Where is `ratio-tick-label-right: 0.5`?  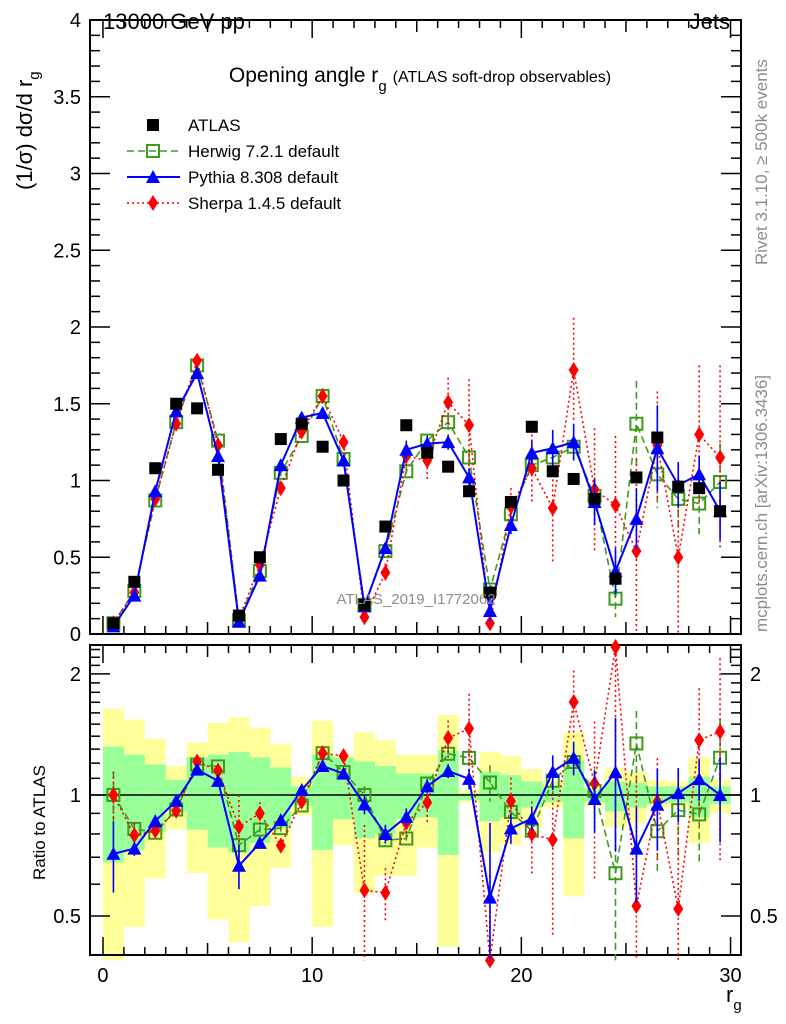 ratio-tick-label-right: 0.5 is located at coordinates (764, 917).